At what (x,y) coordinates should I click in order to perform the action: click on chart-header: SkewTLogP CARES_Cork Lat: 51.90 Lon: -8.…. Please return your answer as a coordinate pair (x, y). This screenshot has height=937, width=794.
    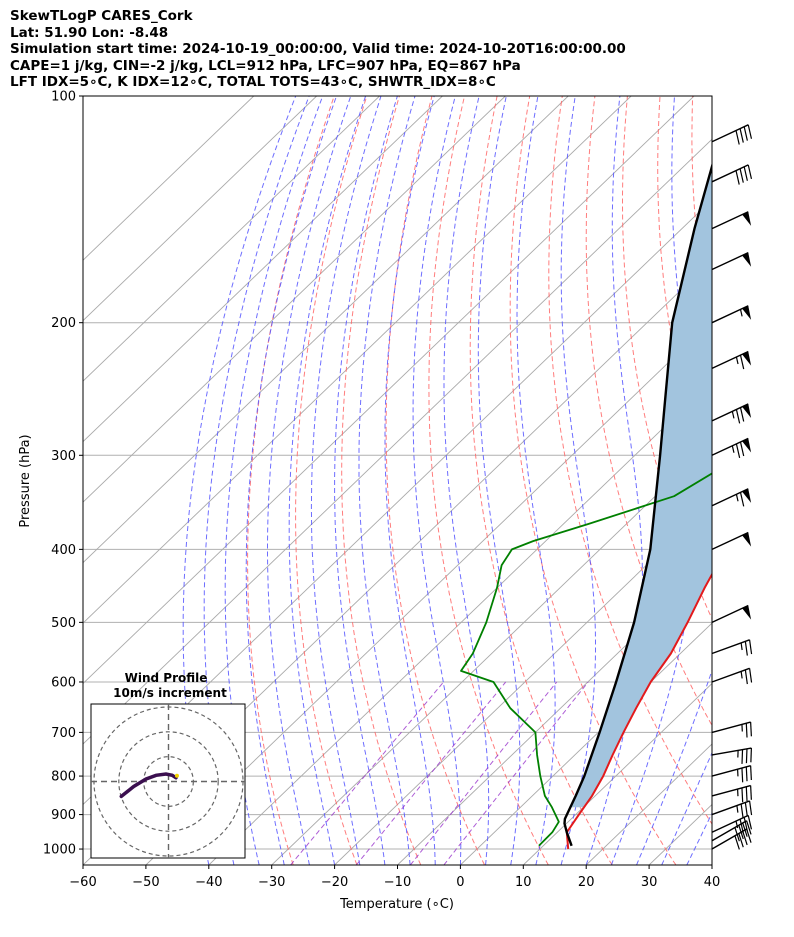
    Looking at the image, I should click on (318, 49).